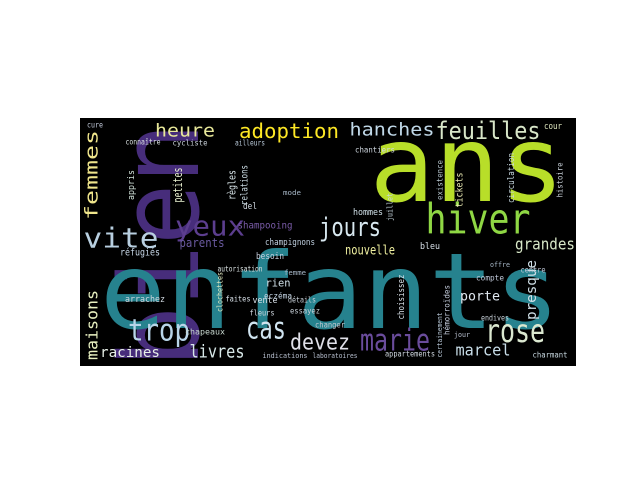  What do you see at coordinates (488, 131) in the screenshot?
I see `word: feuilles` at bounding box center [488, 131].